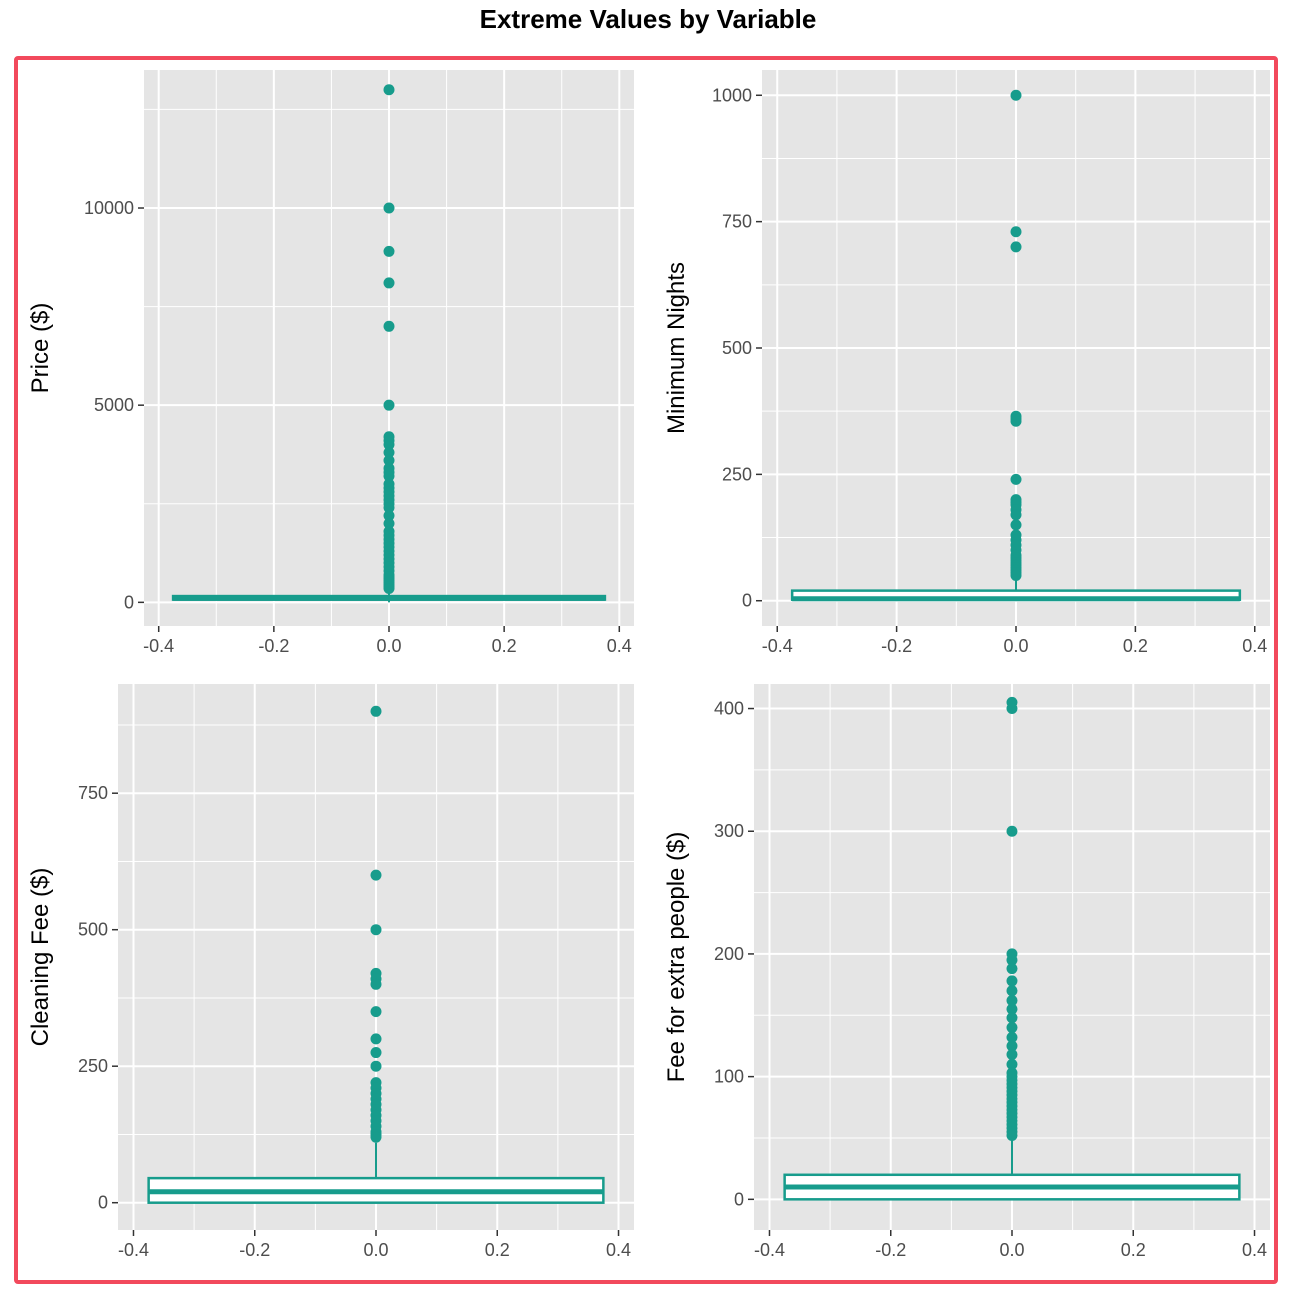 The width and height of the screenshot is (1296, 1296). Describe the element at coordinates (729, 1077) in the screenshot. I see `y-tick-label: 100` at that location.